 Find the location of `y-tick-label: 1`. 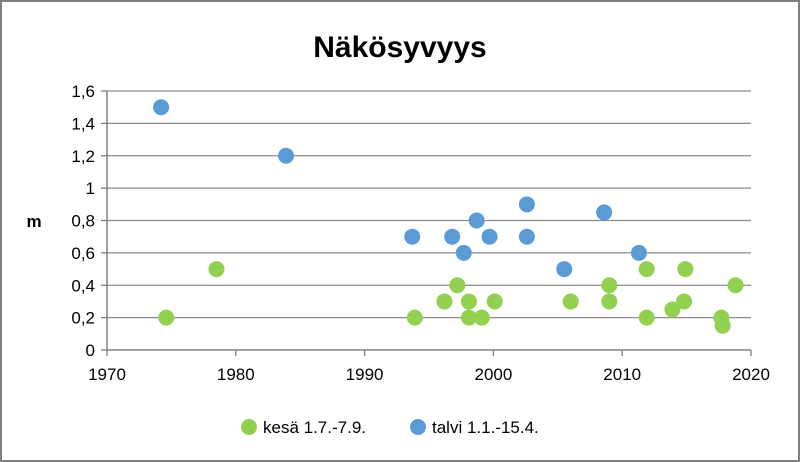

y-tick-label: 1 is located at coordinates (90, 188).